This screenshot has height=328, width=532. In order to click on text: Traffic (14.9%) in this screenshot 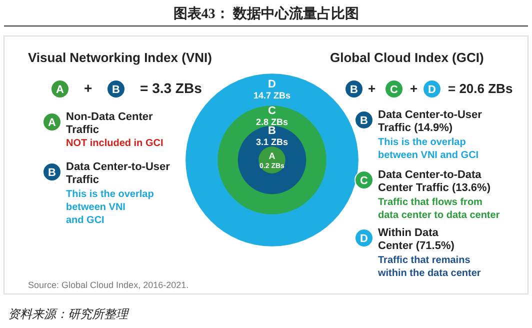, I will do `click(415, 128)`.